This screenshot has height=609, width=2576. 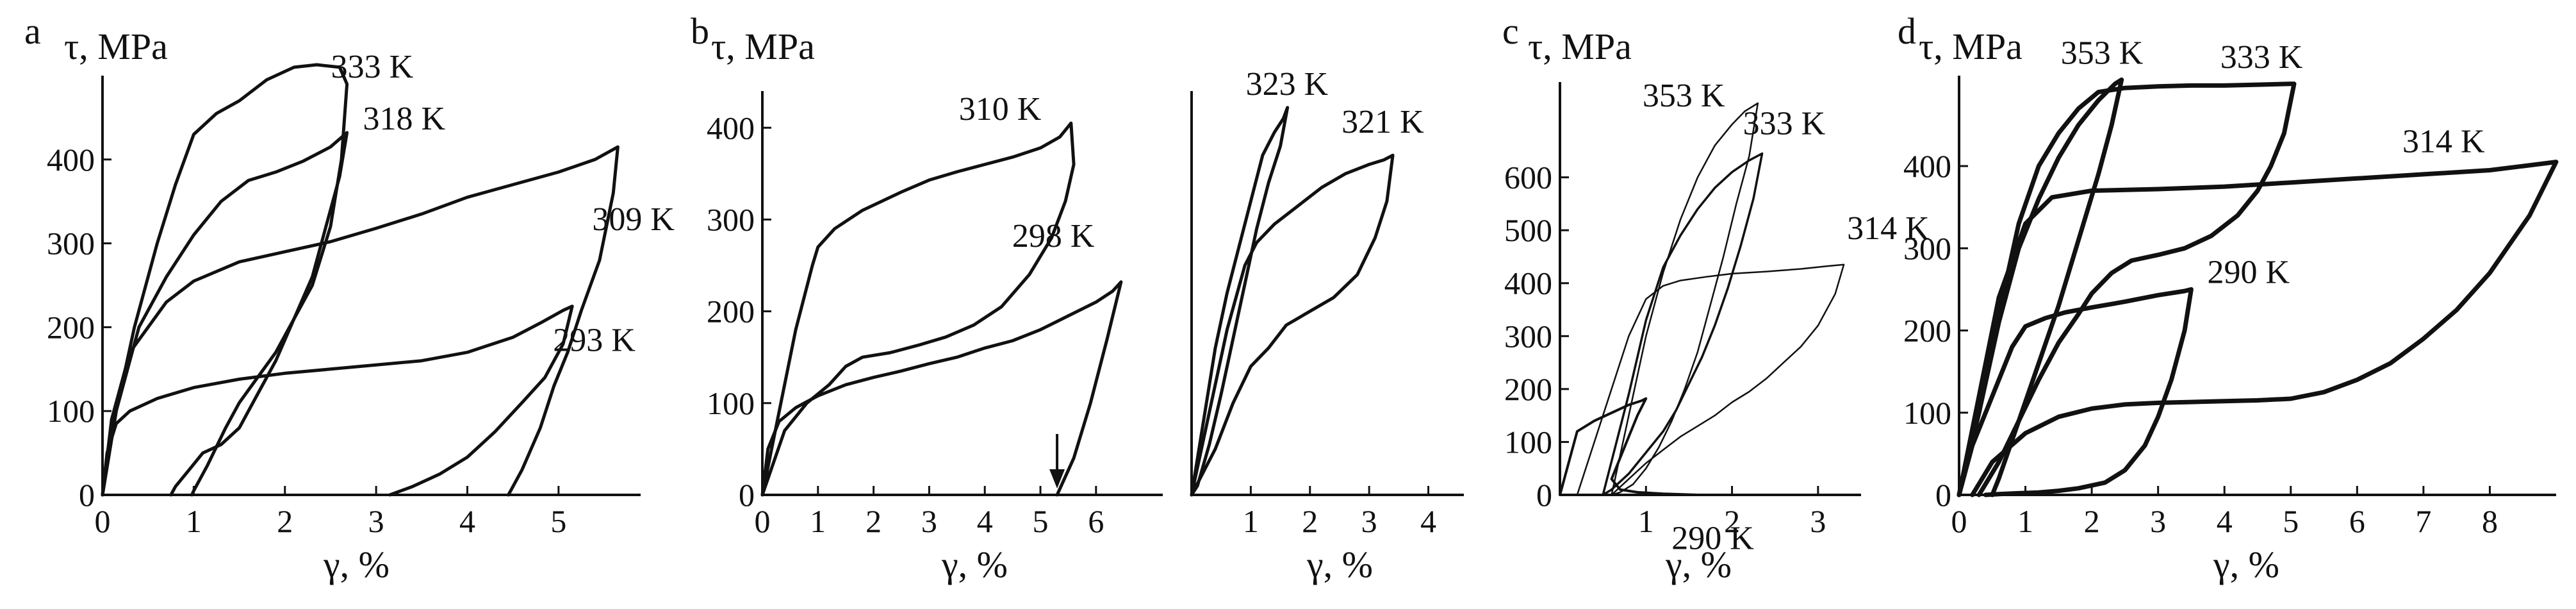 What do you see at coordinates (918, 309) in the screenshot?
I see `series-b-310k` at bounding box center [918, 309].